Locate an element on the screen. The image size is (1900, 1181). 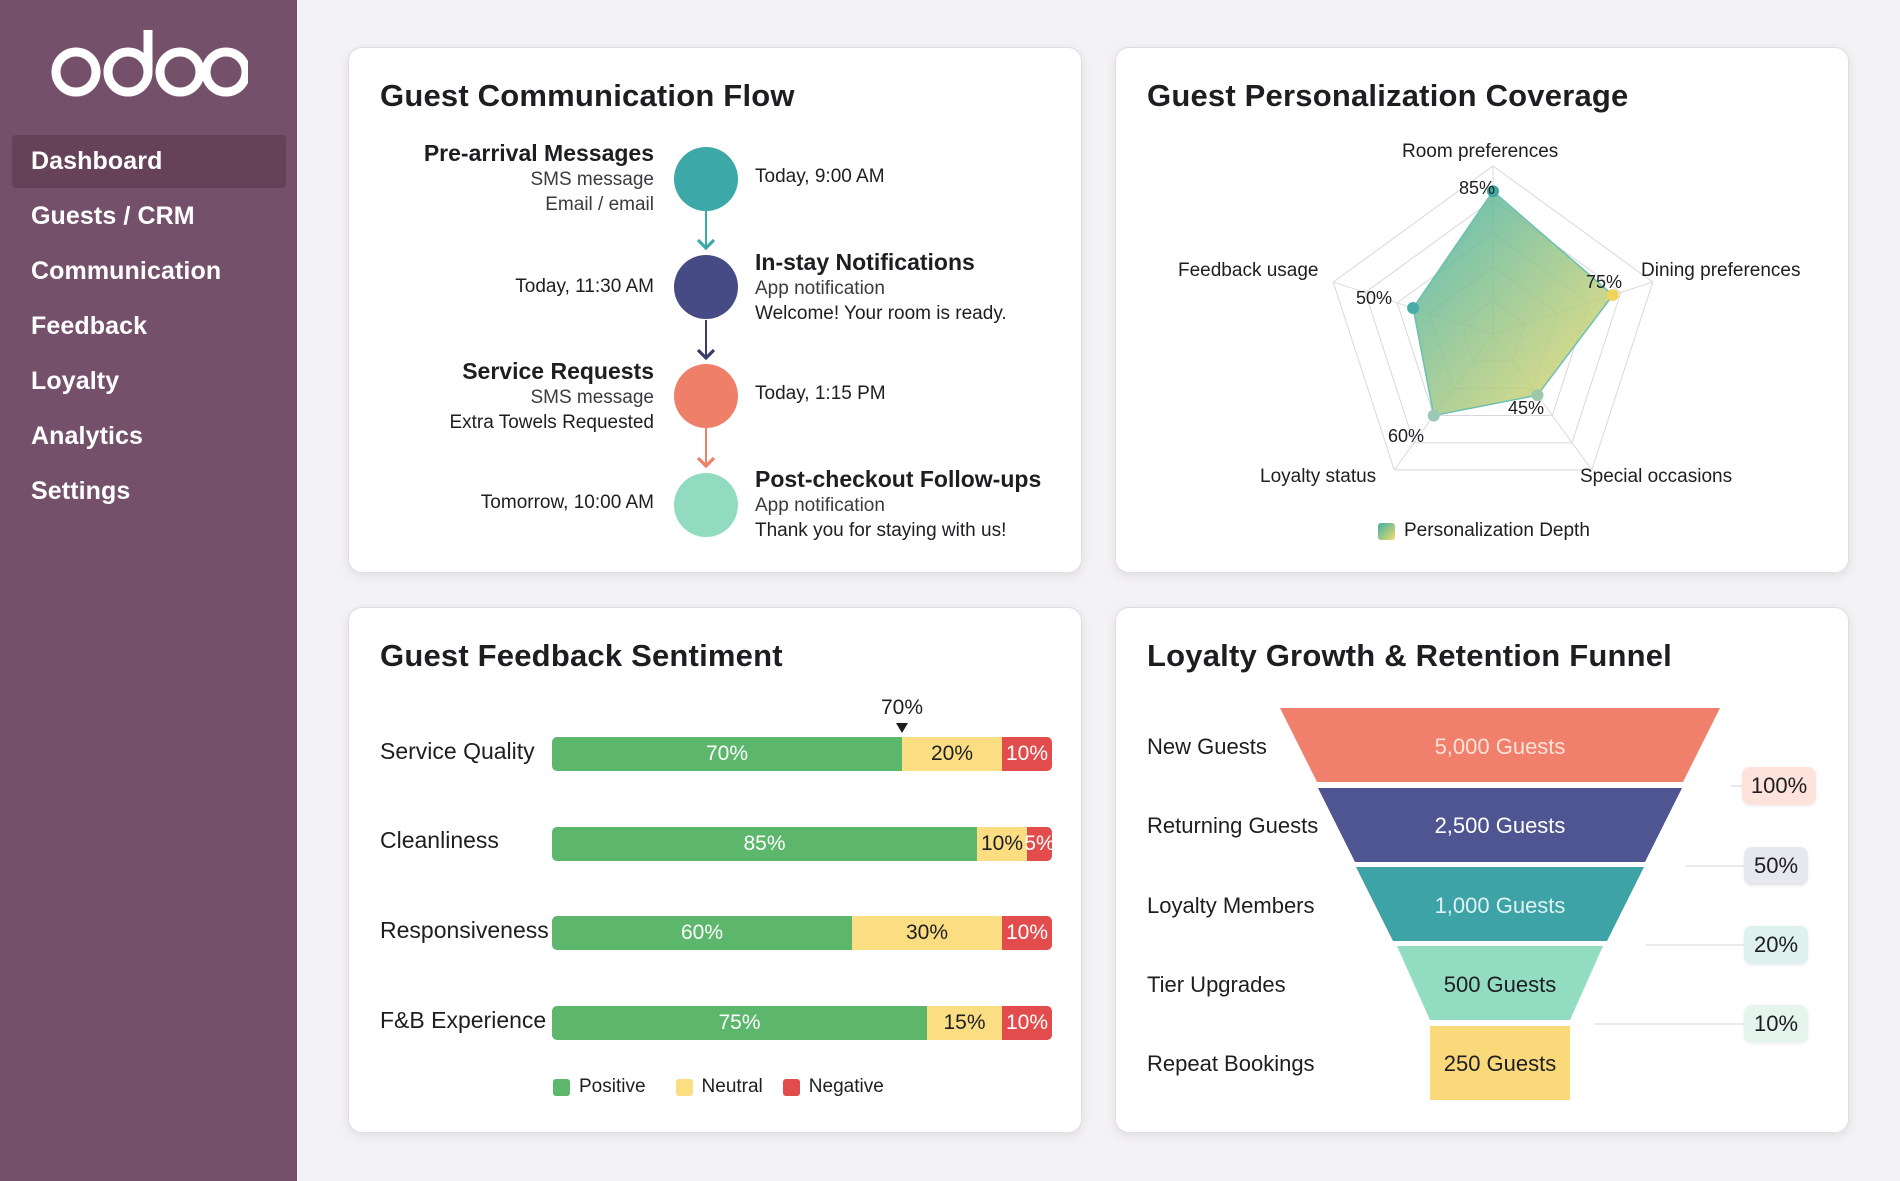
sidebar-item-label: Communication is located at coordinates (126, 271).